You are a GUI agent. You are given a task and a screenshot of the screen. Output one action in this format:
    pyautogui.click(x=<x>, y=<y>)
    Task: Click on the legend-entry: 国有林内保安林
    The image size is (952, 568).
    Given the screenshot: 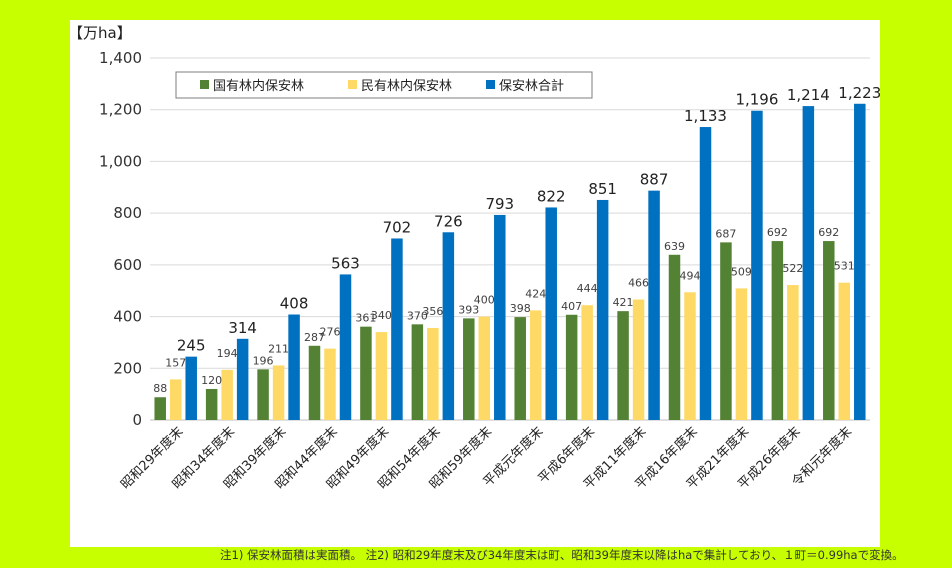 What is the action you would take?
    pyautogui.click(x=258, y=86)
    